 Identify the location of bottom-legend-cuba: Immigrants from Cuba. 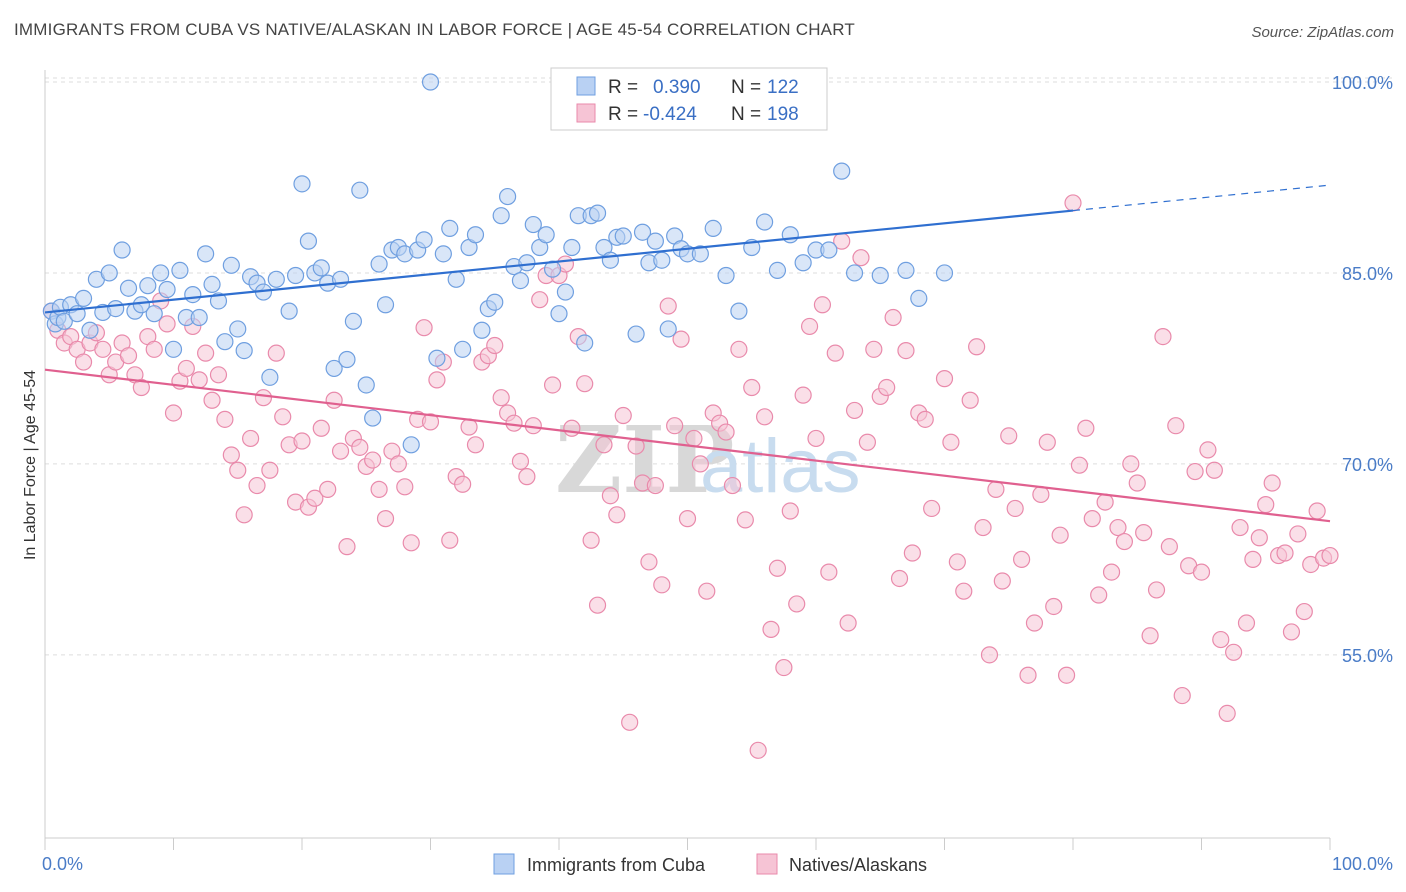
(616, 865).